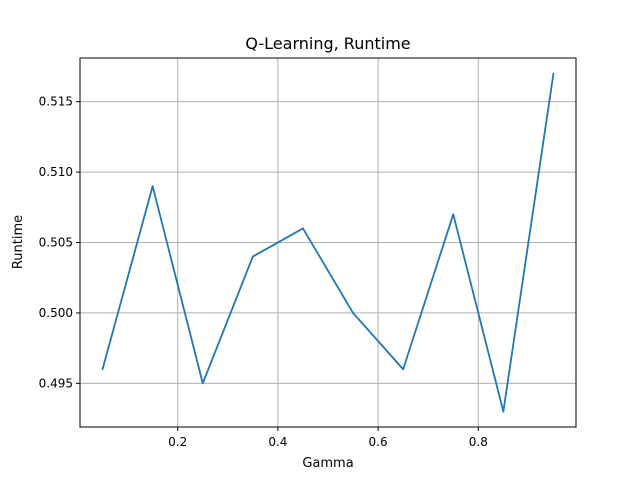  Describe the element at coordinates (18, 242) in the screenshot. I see `y-axis-label: Runtime` at that location.